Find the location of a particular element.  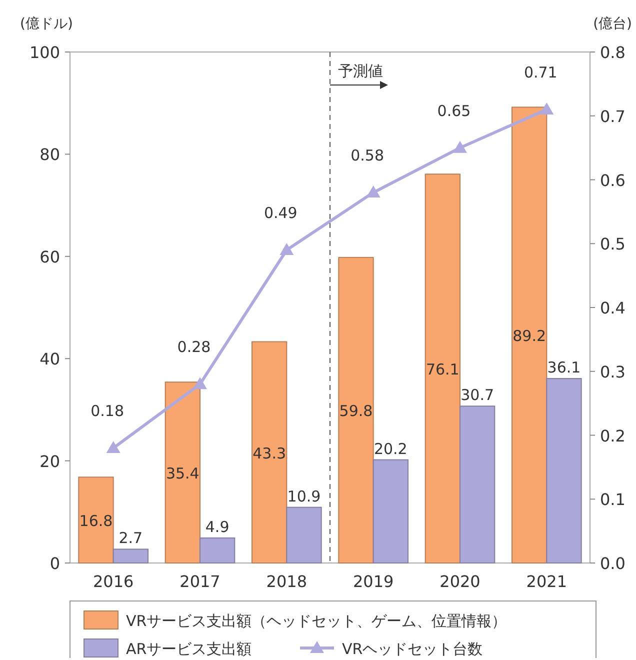

data-label: 0.18 is located at coordinates (107, 411).